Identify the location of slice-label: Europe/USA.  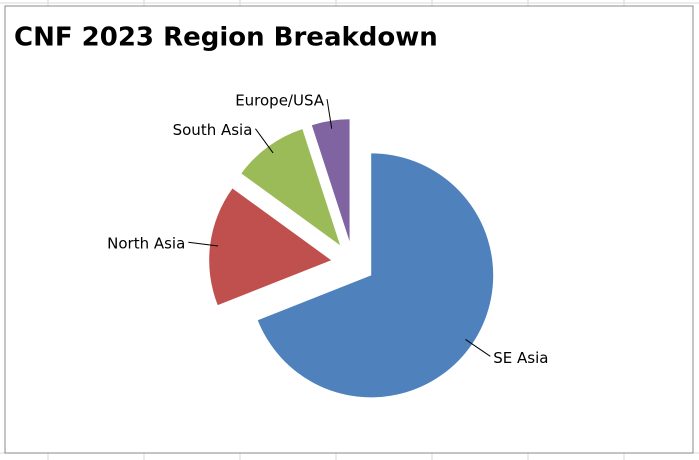
(280, 101).